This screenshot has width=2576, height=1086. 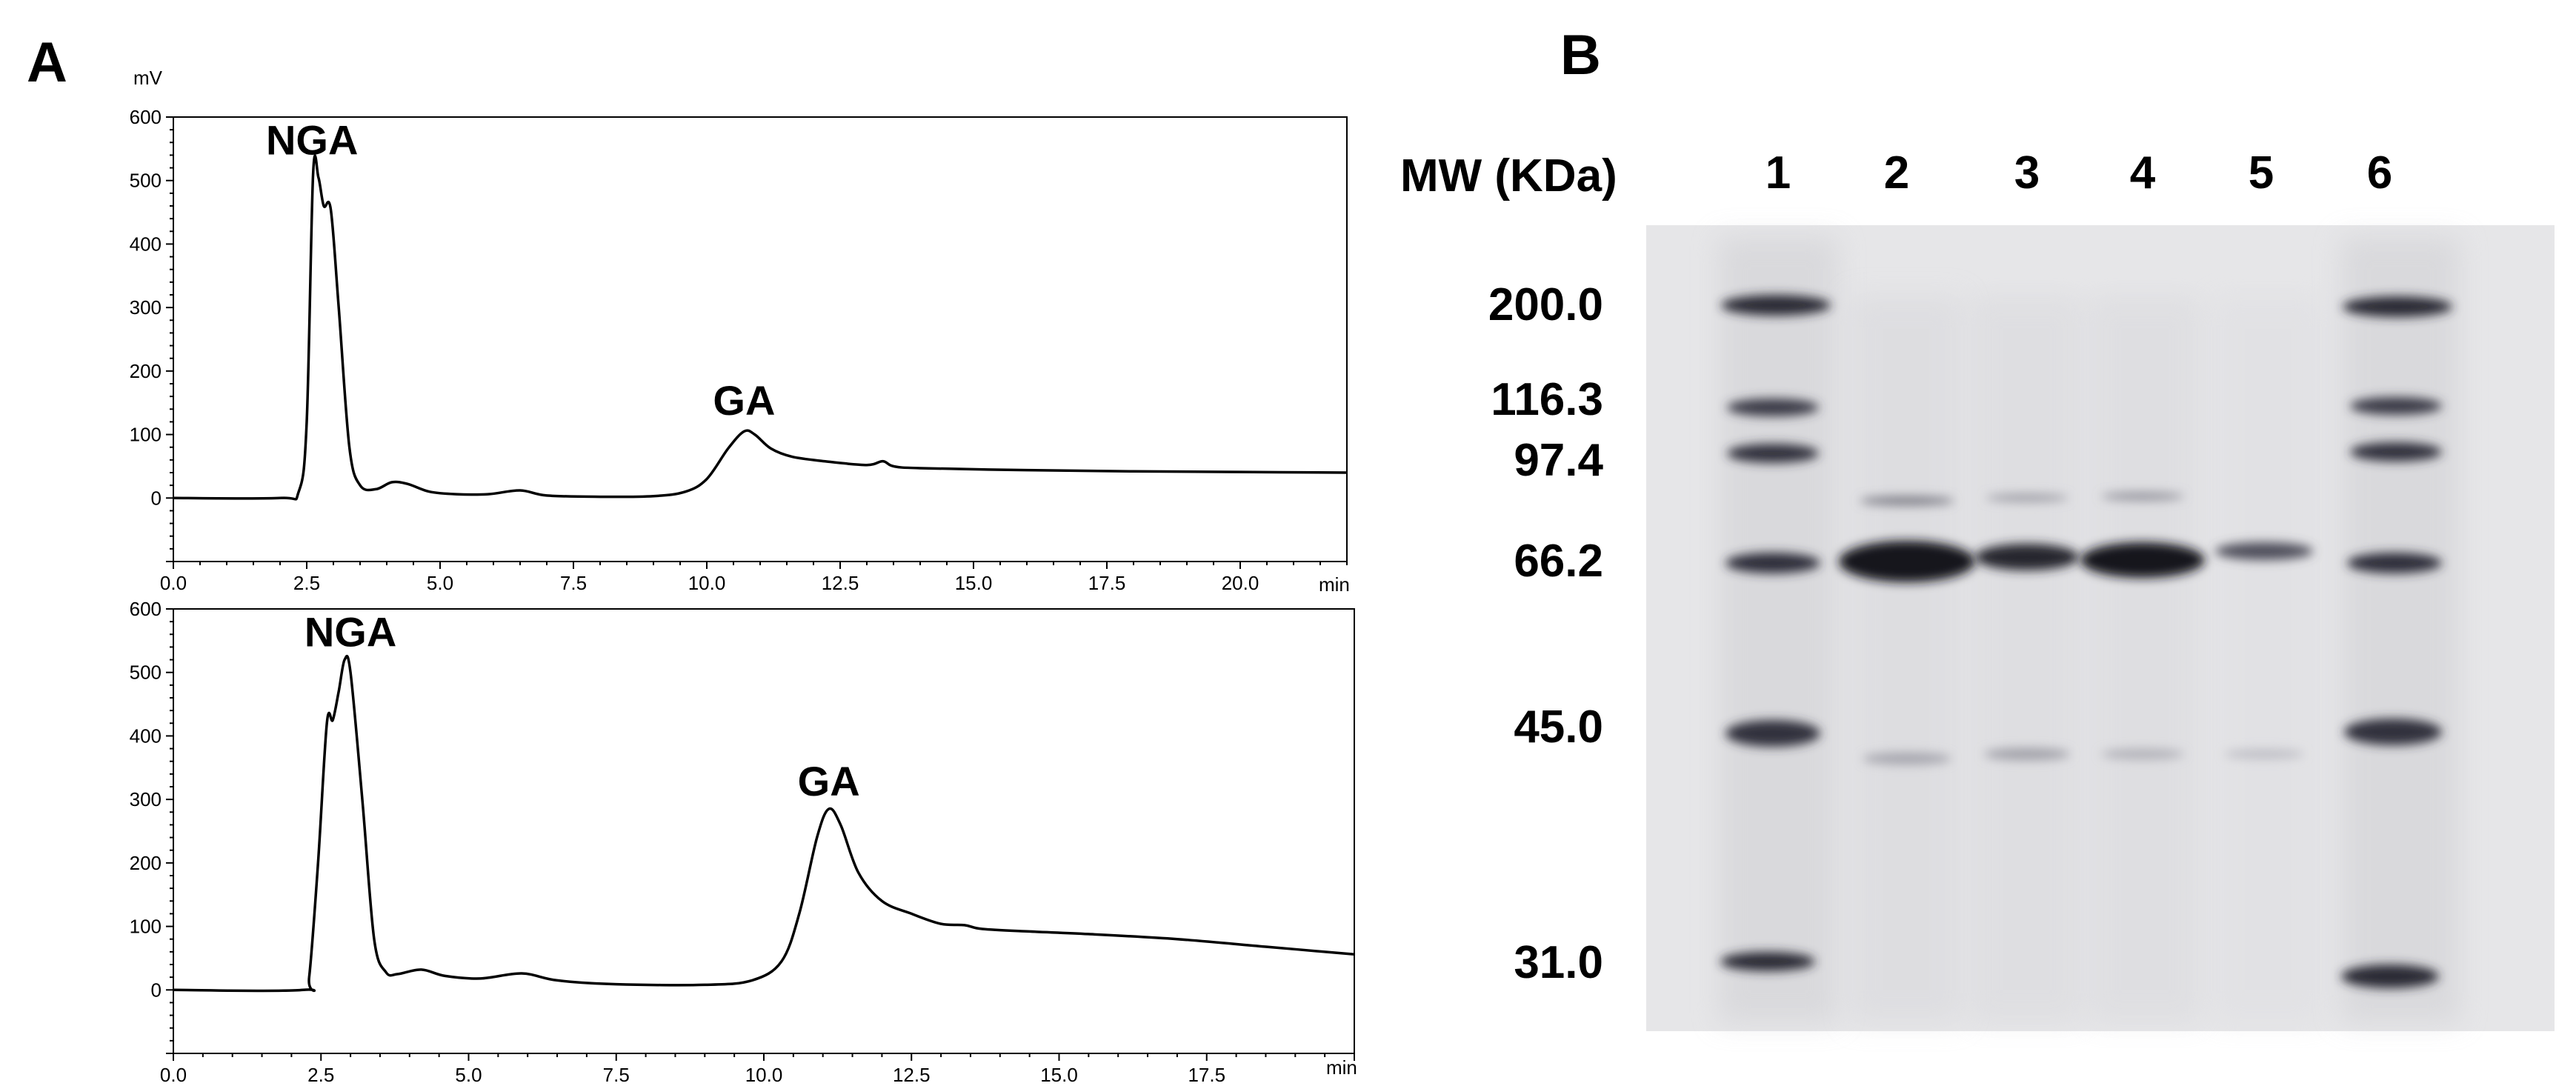 I want to click on panel-b-letter: B, so click(x=1580, y=55).